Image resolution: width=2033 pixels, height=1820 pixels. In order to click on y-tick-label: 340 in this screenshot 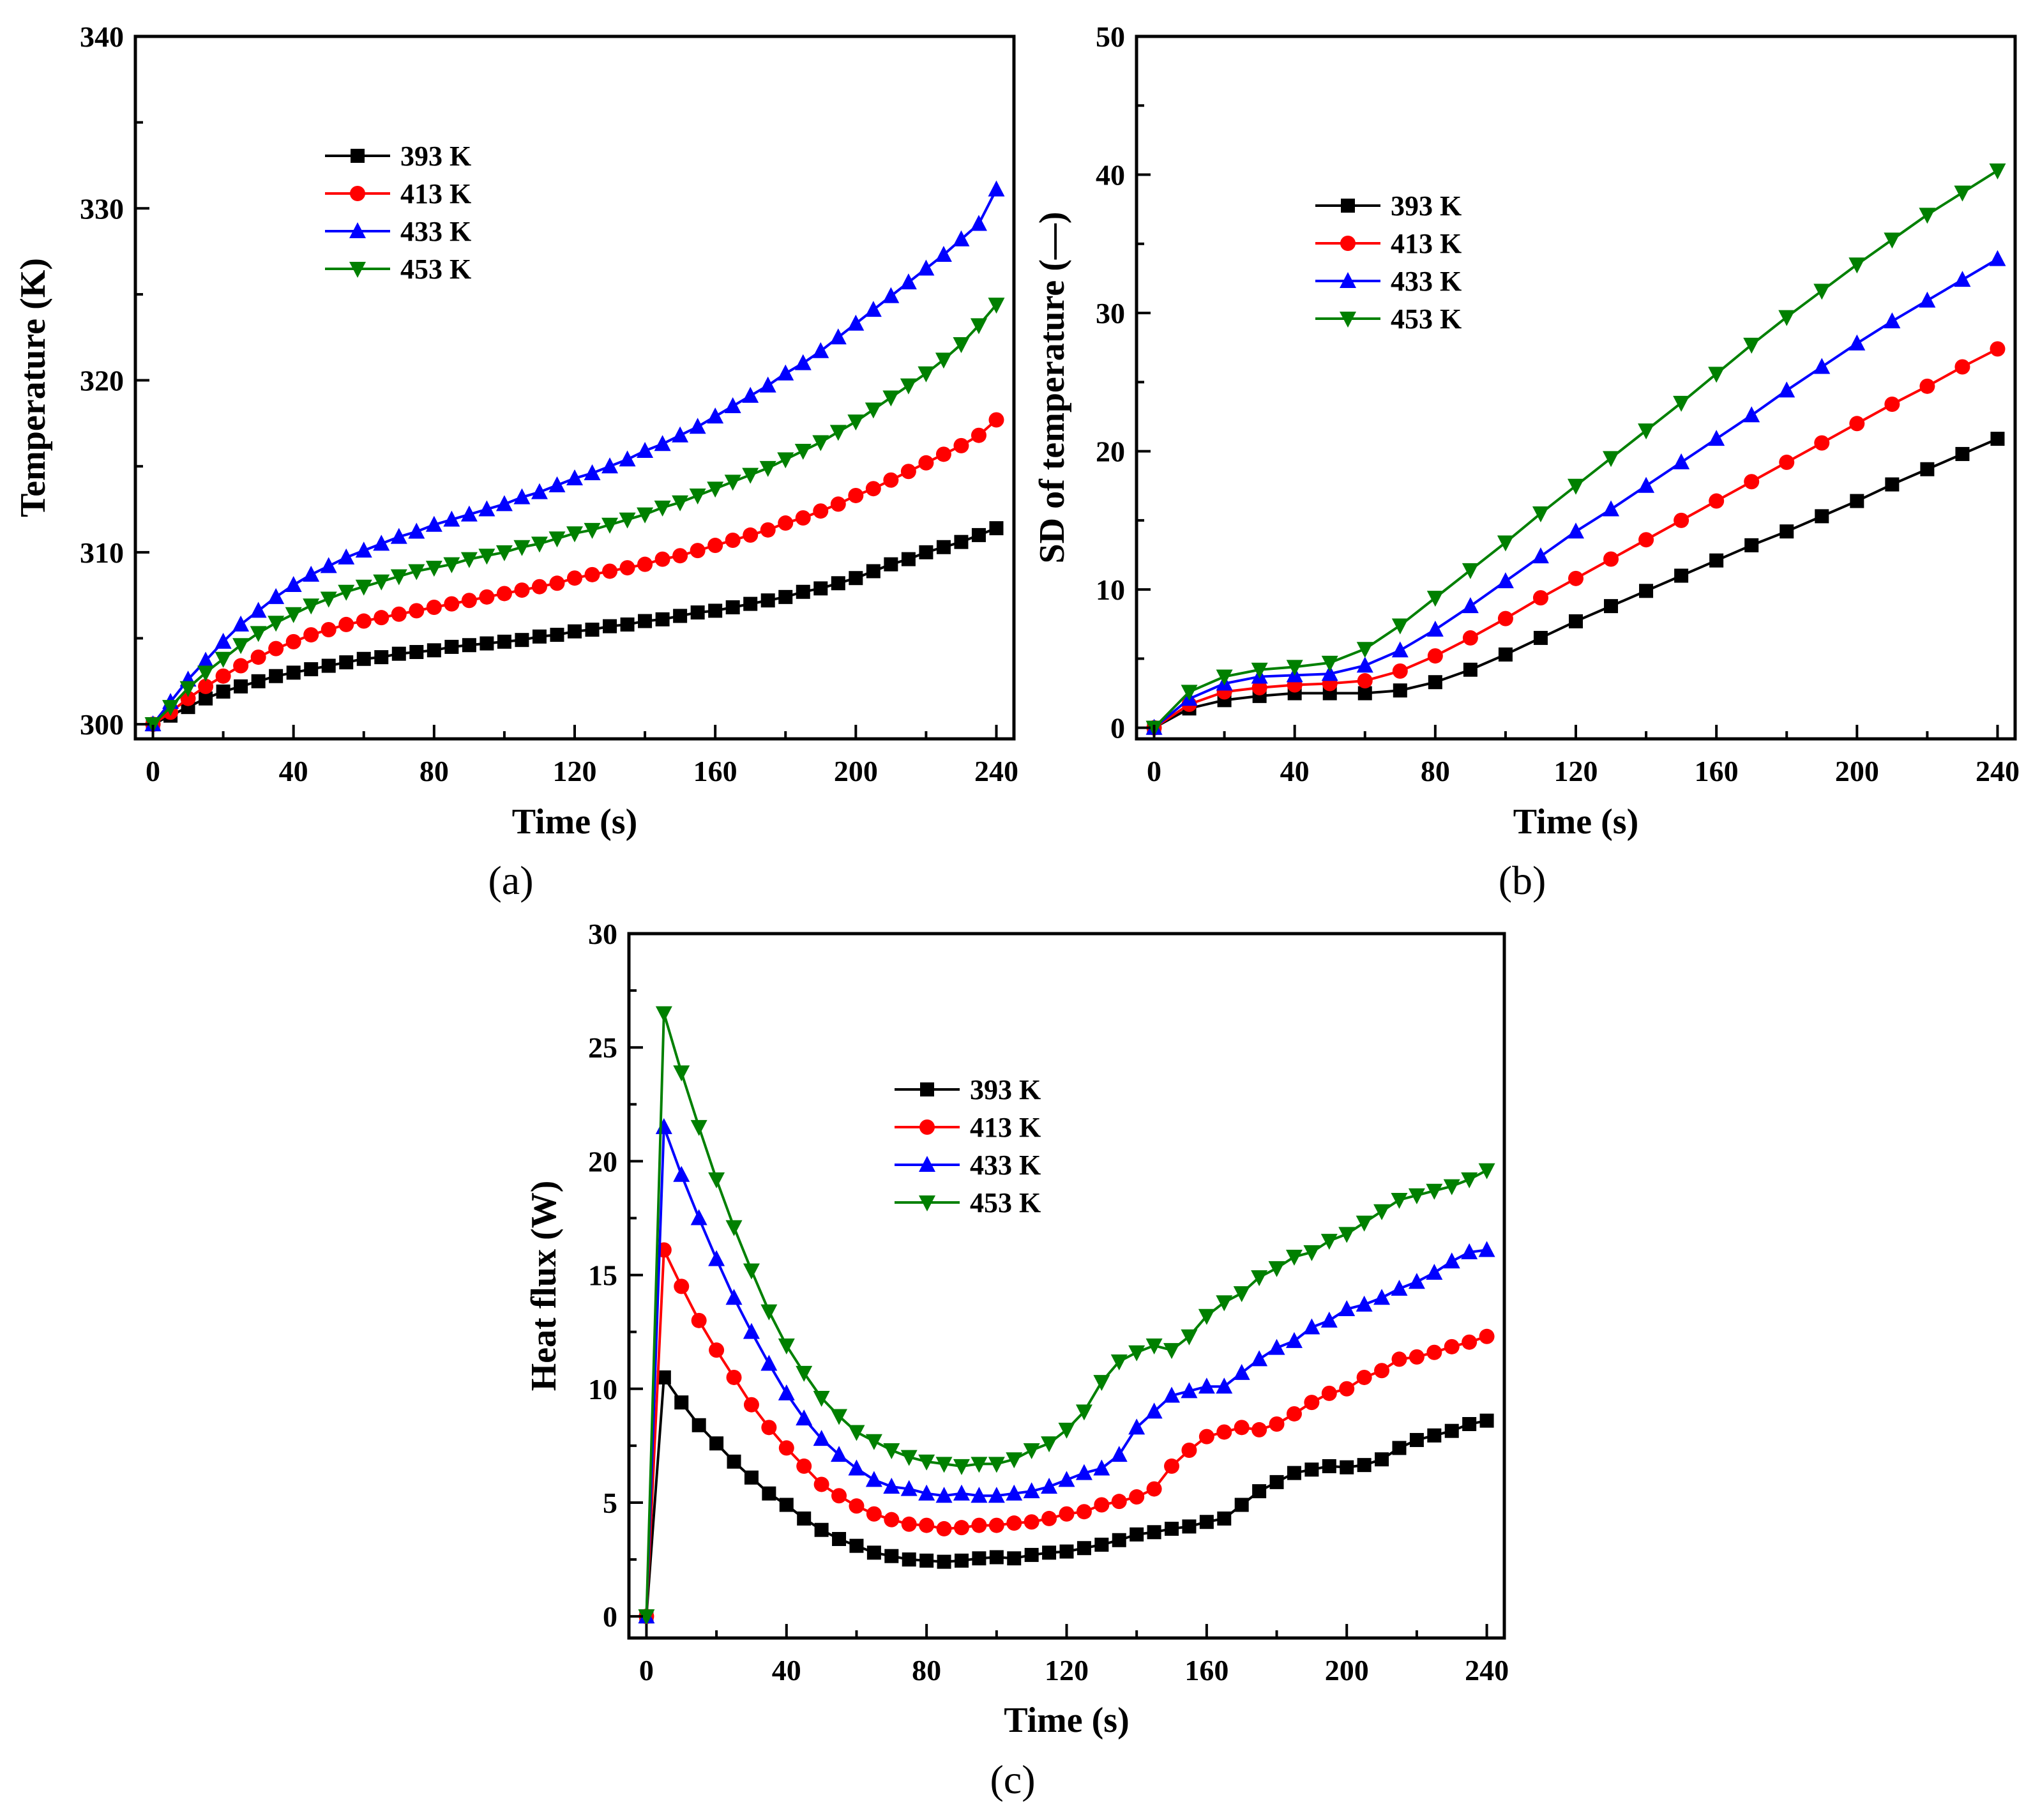, I will do `click(102, 36)`.